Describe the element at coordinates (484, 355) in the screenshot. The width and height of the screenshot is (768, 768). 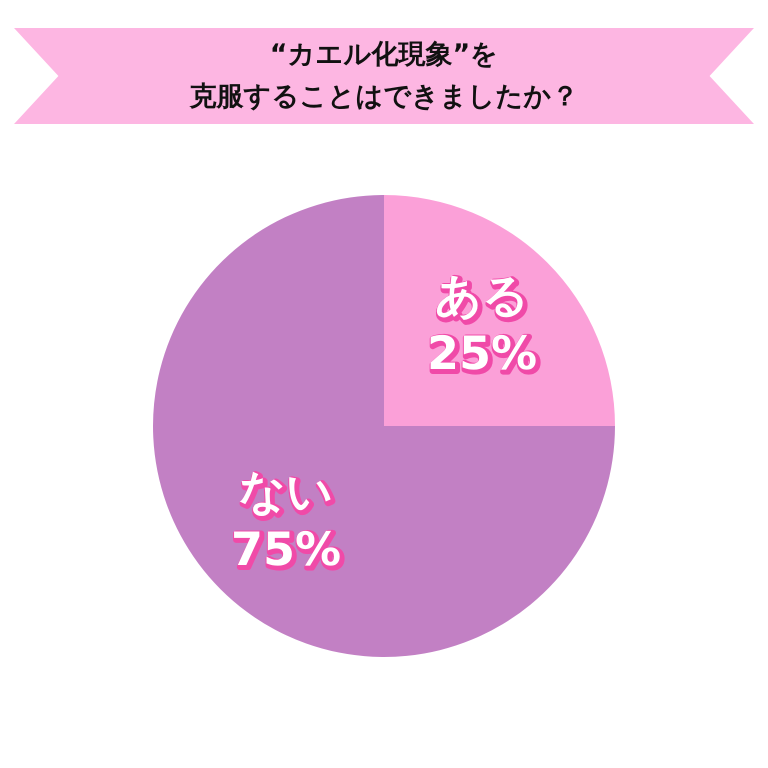
I see `data-label: 25%` at that location.